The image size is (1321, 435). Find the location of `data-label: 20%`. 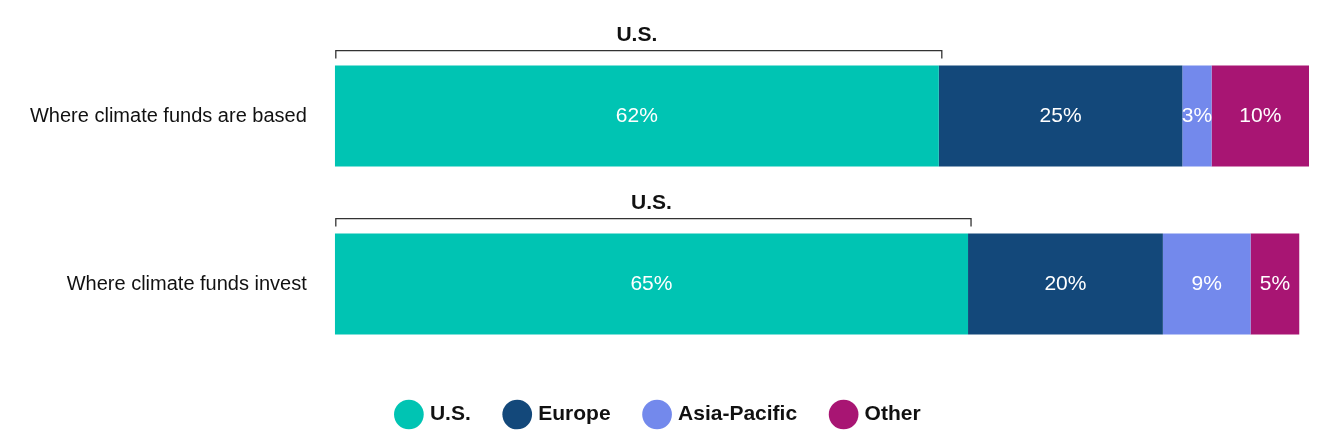

data-label: 20% is located at coordinates (1065, 282).